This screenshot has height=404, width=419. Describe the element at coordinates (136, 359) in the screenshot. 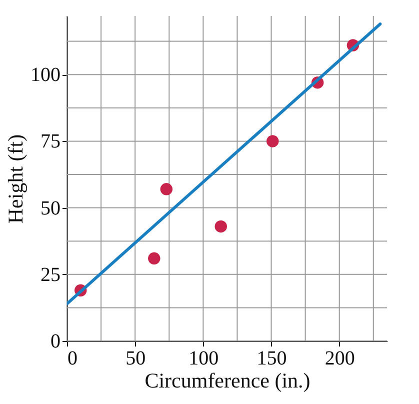

I see `x-tick-label: 50` at that location.